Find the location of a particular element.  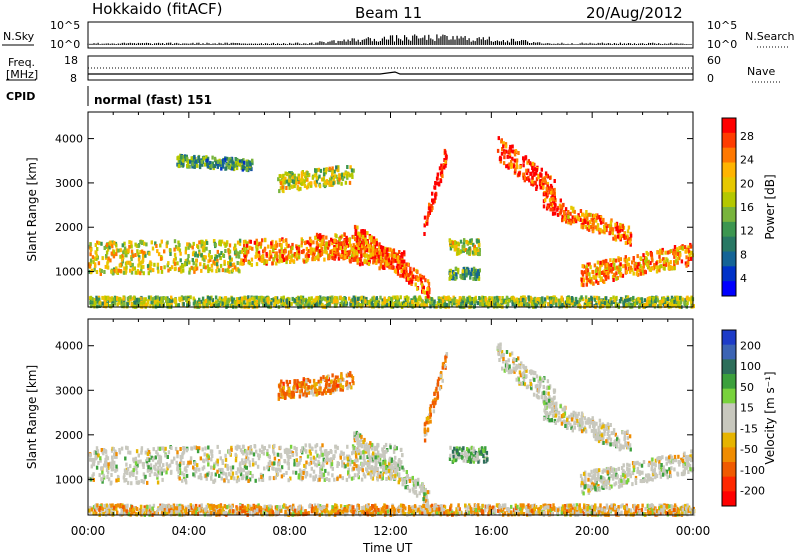

y-tick-label: 3000 is located at coordinates (69, 183).